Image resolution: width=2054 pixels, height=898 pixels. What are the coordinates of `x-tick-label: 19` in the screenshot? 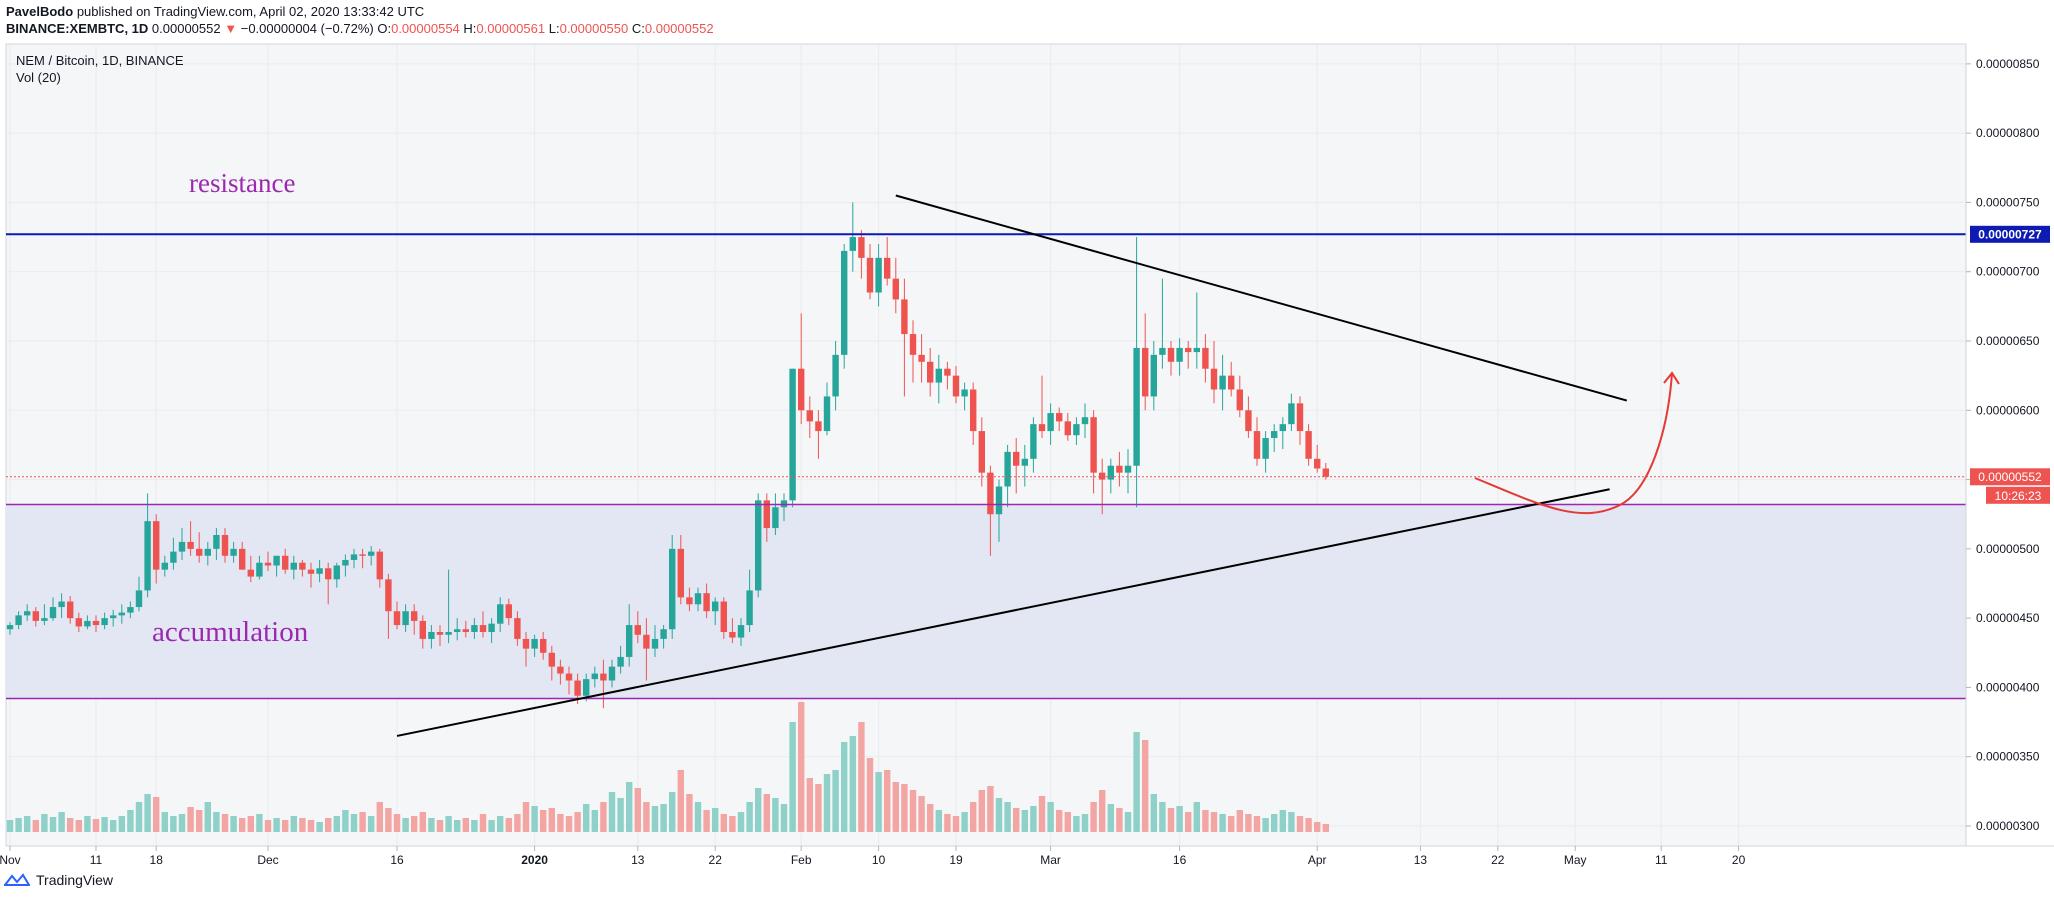 It's located at (956, 860).